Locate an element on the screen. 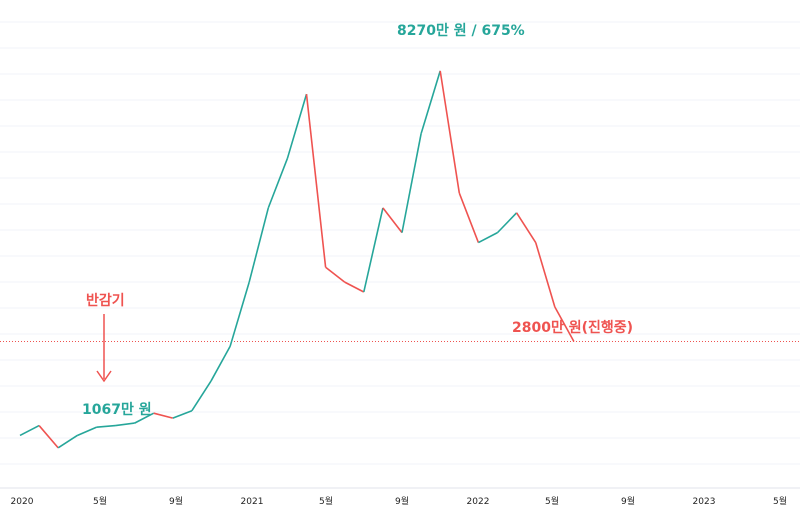  peak-price-annotation: 8270만 원 / 675% is located at coordinates (461, 31).